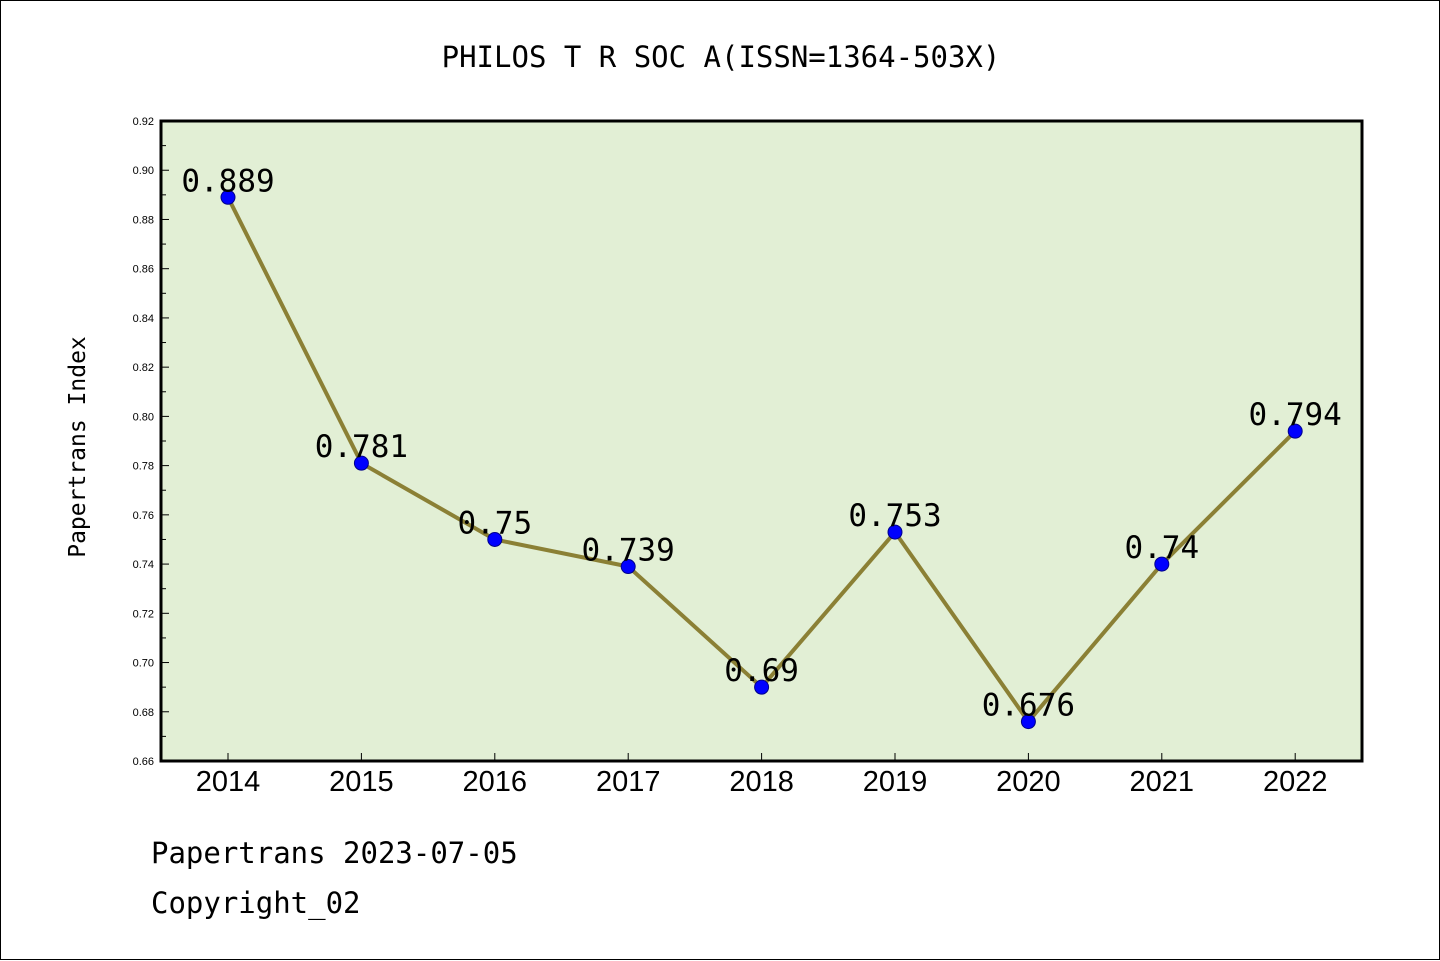  Describe the element at coordinates (256, 903) in the screenshot. I see `footer-copyright-text: Copyright_02` at that location.